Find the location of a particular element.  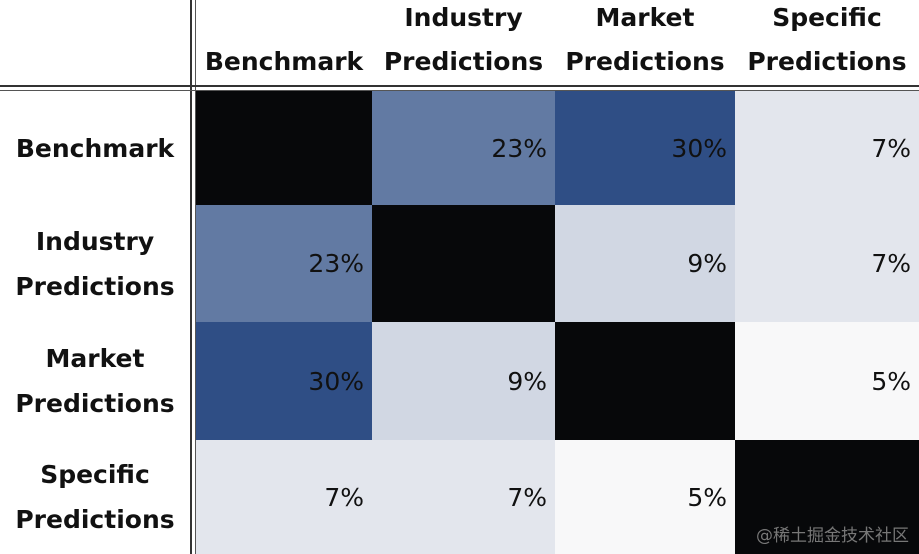

column-header: Market Predictions is located at coordinates (645, 39).